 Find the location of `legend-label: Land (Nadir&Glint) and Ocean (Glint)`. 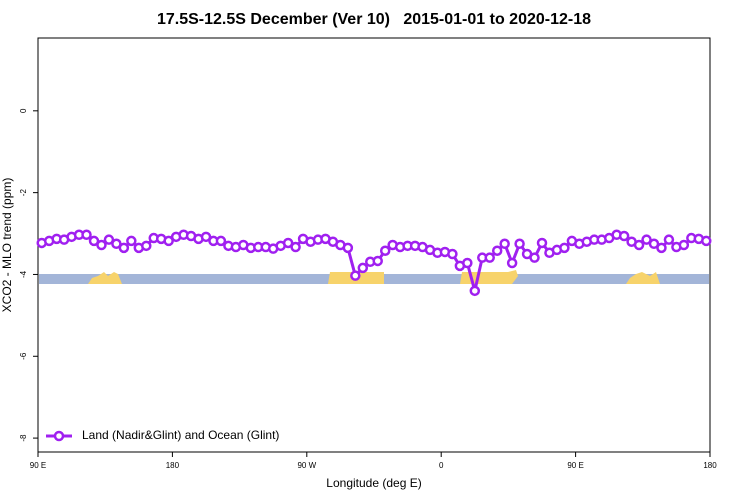

legend-label: Land (Nadir&Glint) and Ocean (Glint) is located at coordinates (180, 435).